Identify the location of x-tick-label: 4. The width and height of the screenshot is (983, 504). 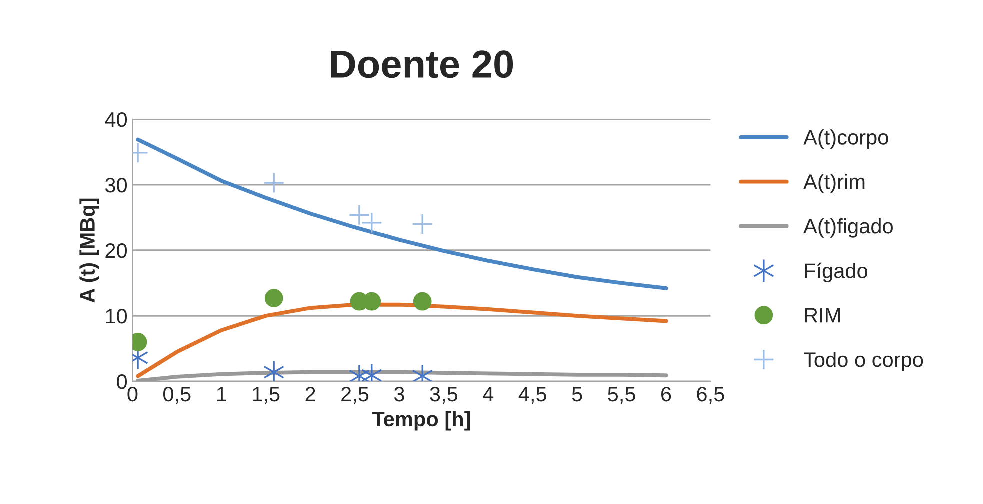
(488, 394).